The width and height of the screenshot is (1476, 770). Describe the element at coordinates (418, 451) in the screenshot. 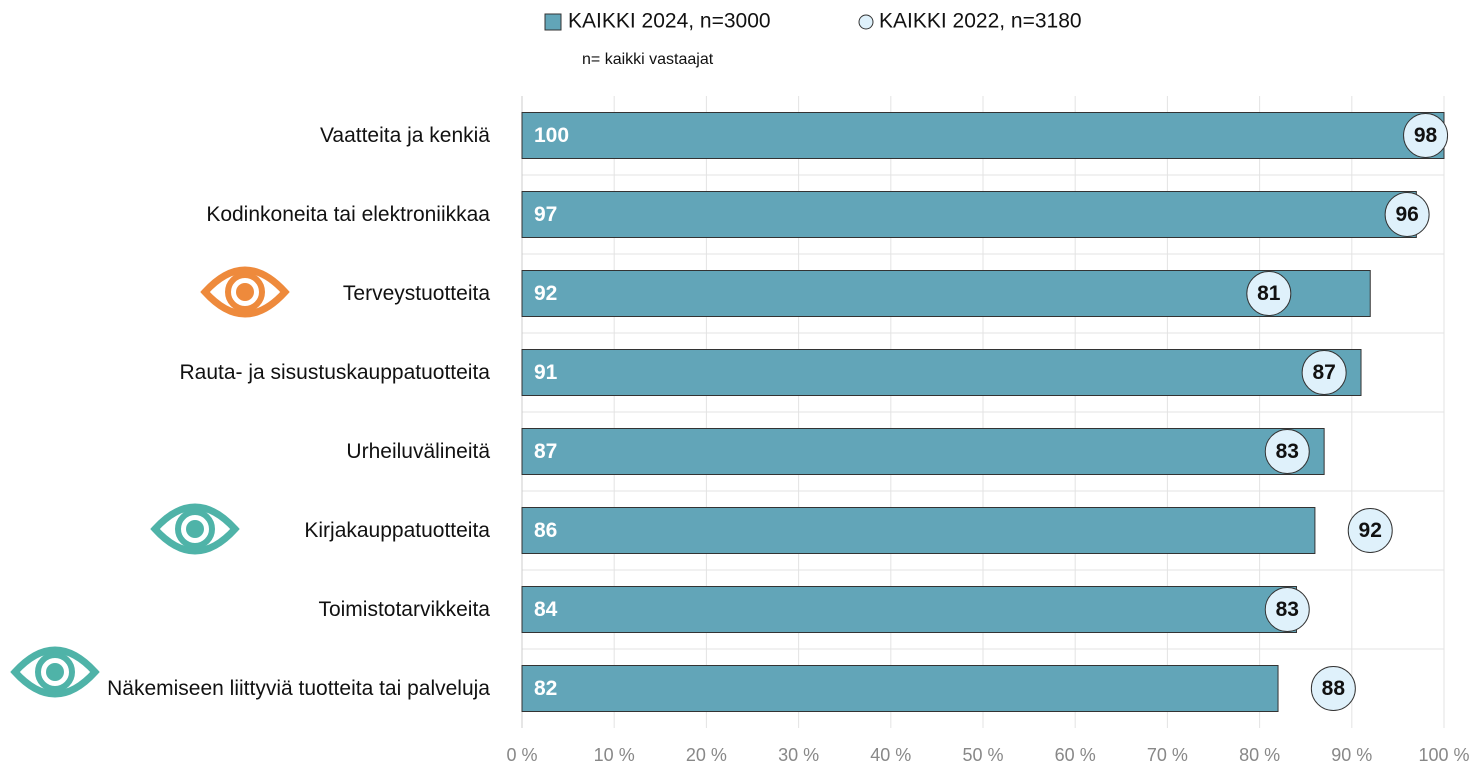

I see `category-text: Urheiluvälineitä` at that location.